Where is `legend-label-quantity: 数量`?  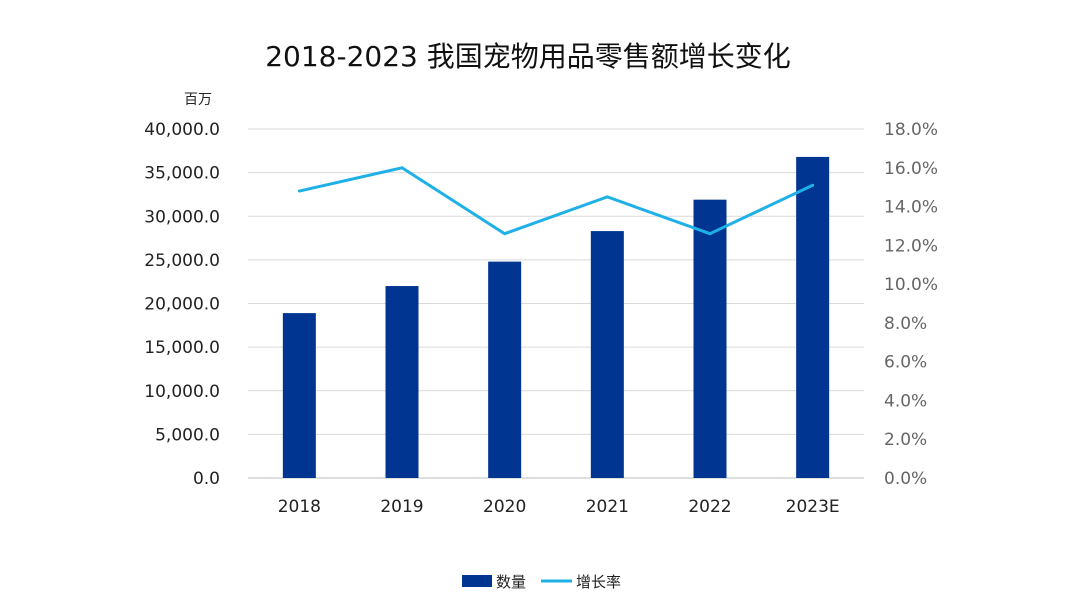 legend-label-quantity: 数量 is located at coordinates (511, 582).